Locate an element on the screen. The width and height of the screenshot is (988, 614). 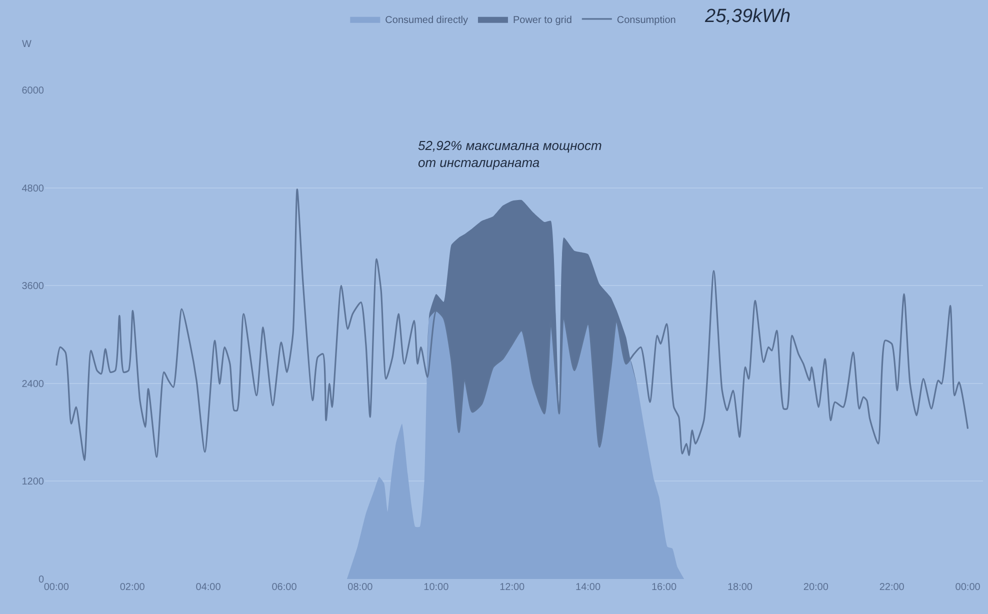
x-tick-label: 16:00 is located at coordinates (664, 587).